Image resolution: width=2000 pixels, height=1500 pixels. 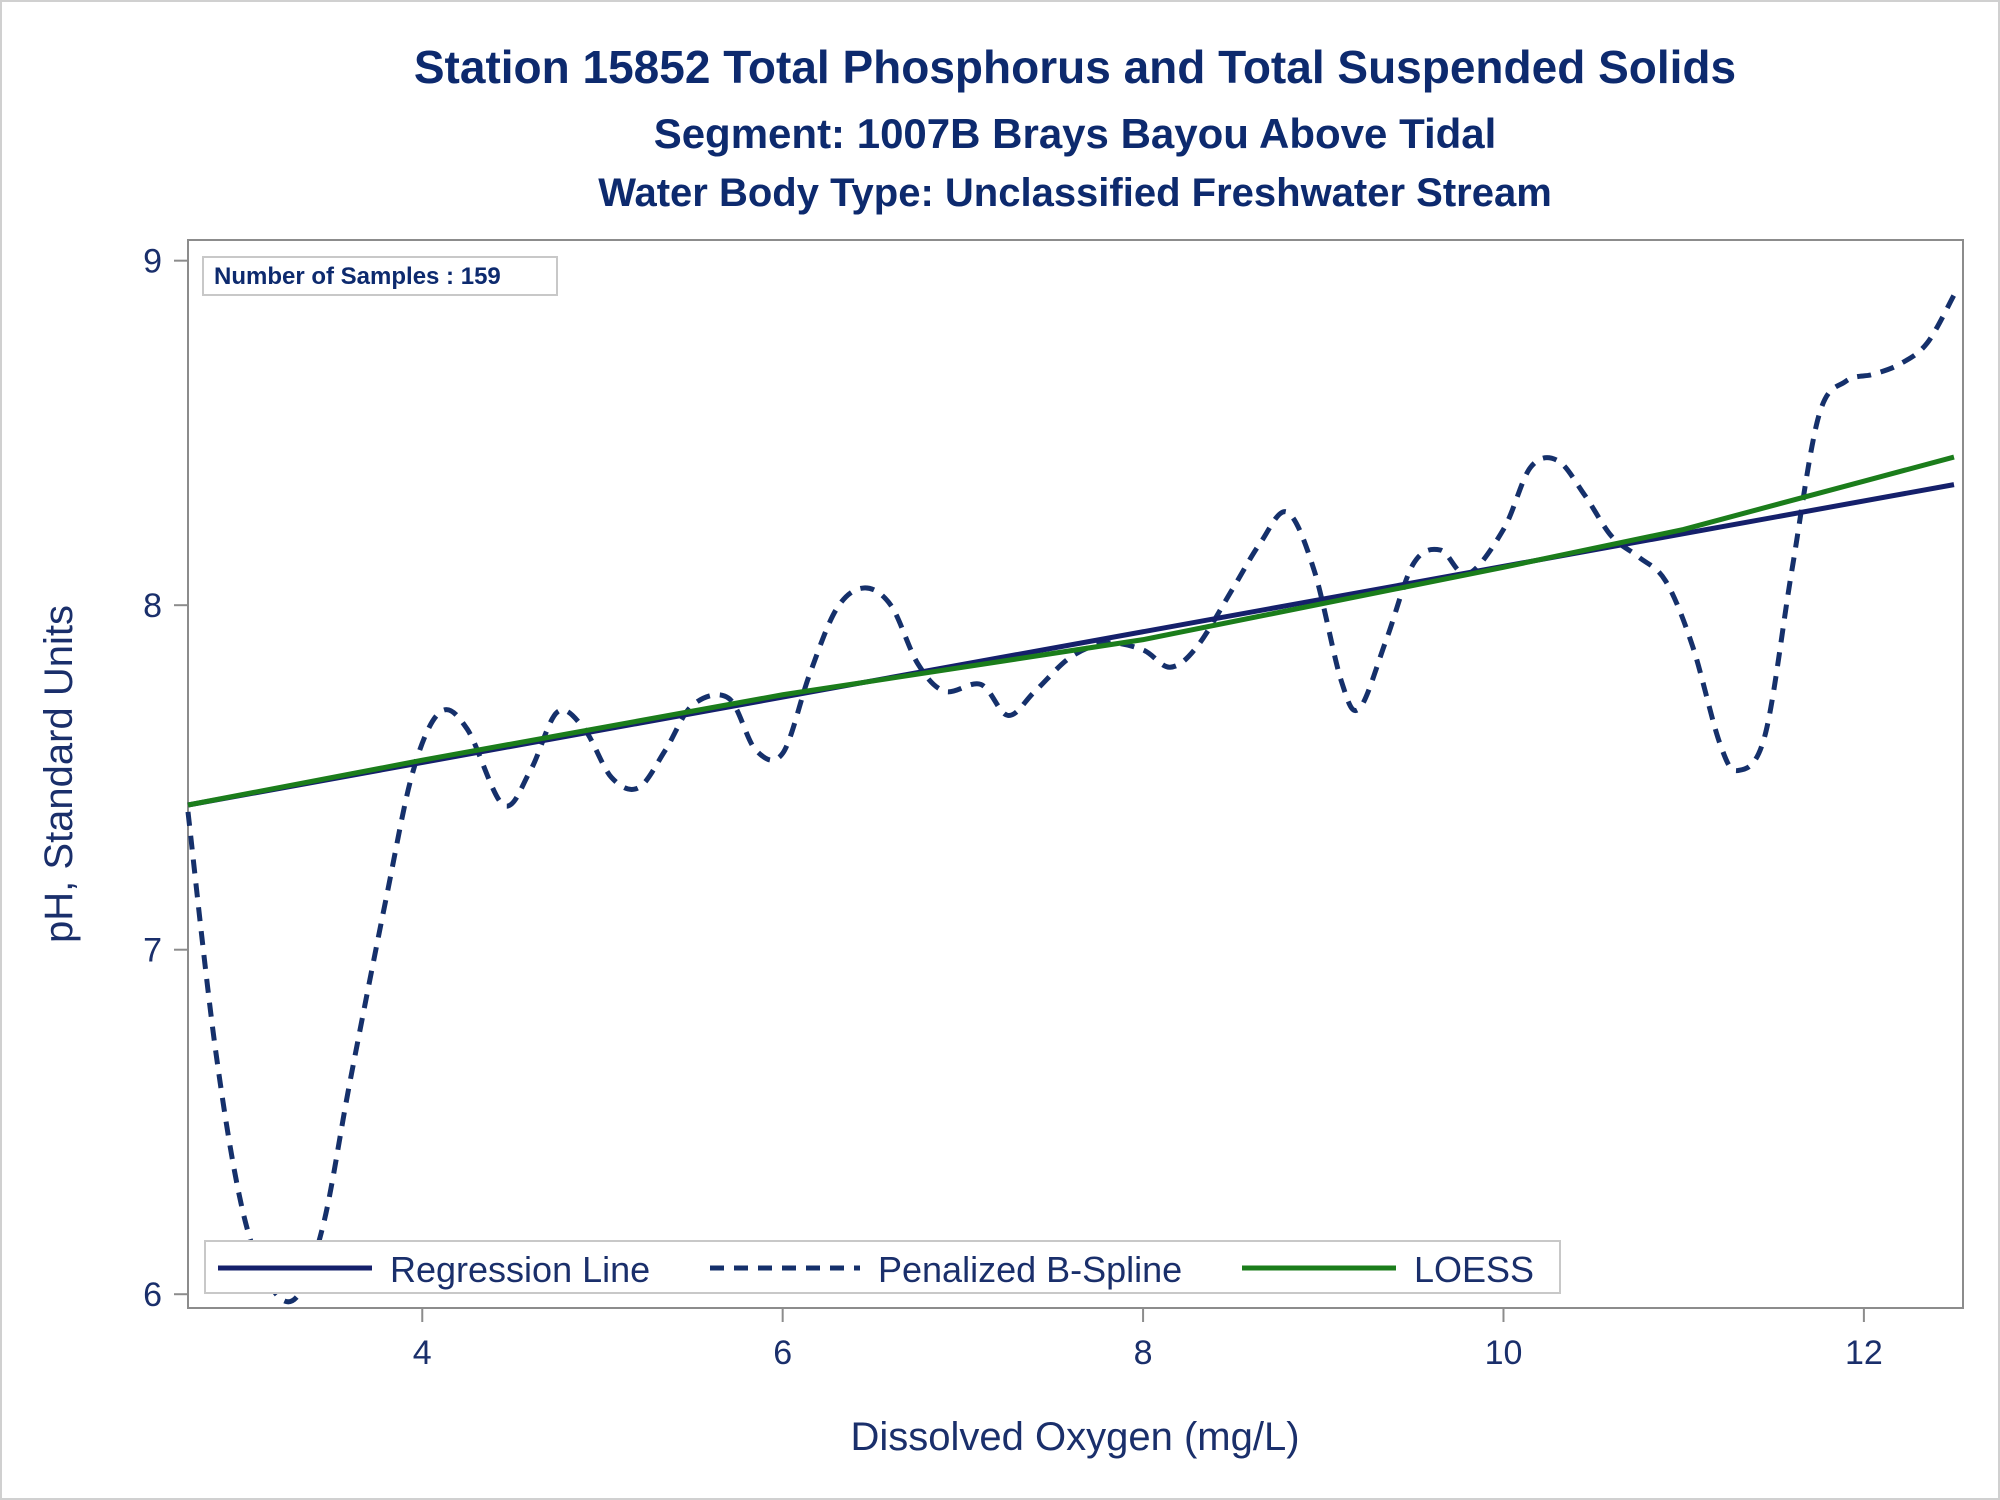 I want to click on x-tick-label: 4, so click(x=422, y=1353).